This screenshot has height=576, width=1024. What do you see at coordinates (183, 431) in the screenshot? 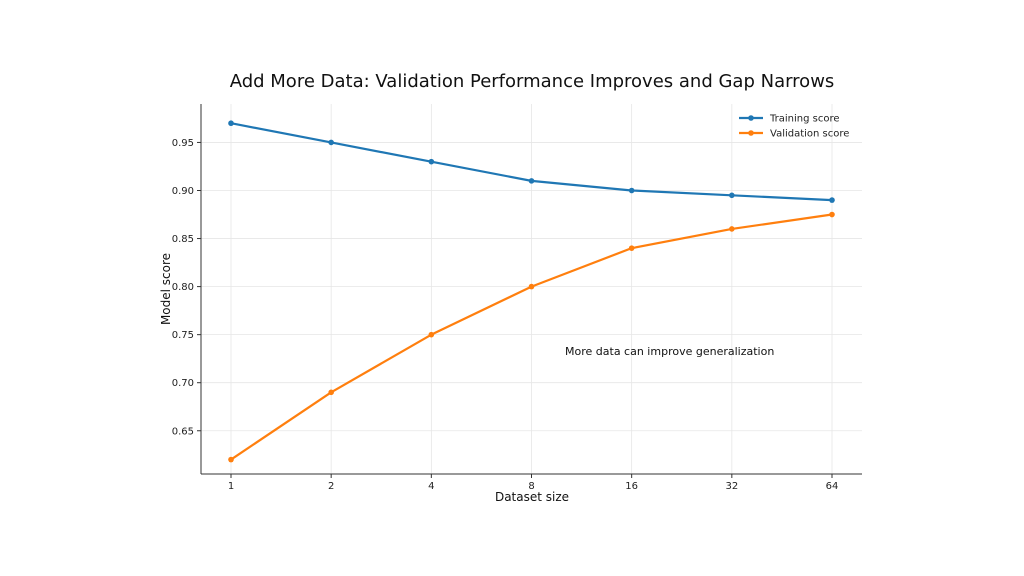
I see `y-tick-label: 0.65` at bounding box center [183, 431].